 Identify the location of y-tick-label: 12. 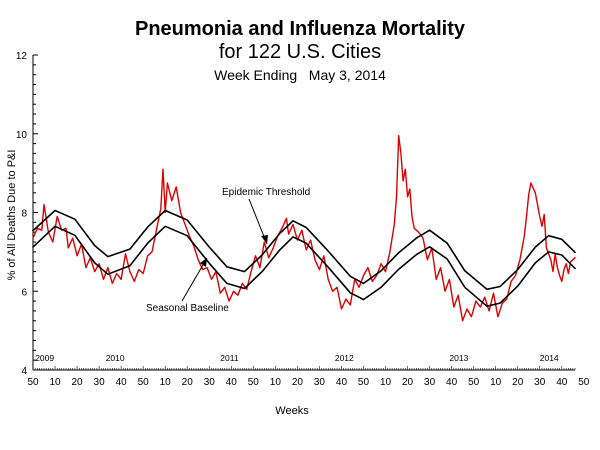
(22, 56).